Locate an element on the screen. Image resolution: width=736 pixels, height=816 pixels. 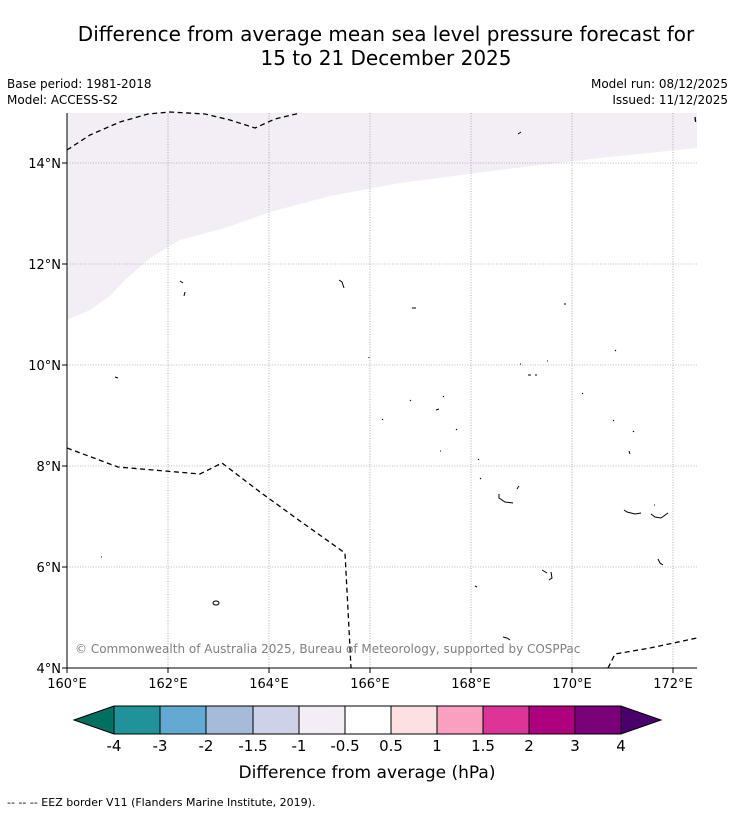
colorbar-tick: -1.5 is located at coordinates (252, 746).